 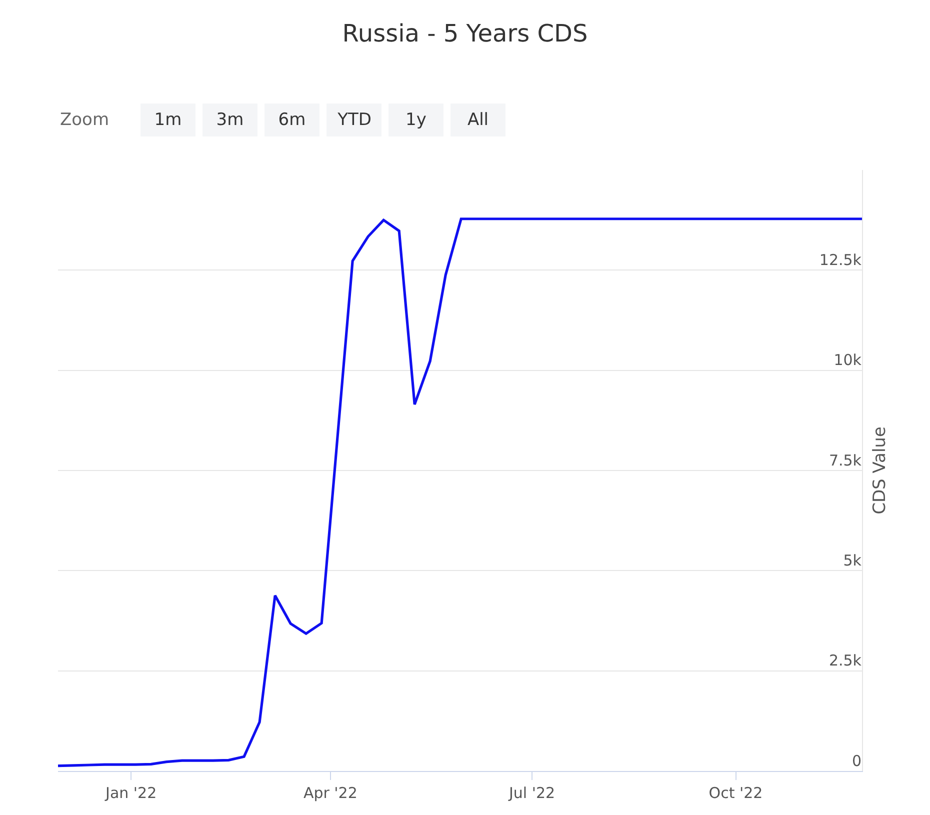 I want to click on text: Zoom, so click(x=85, y=120).